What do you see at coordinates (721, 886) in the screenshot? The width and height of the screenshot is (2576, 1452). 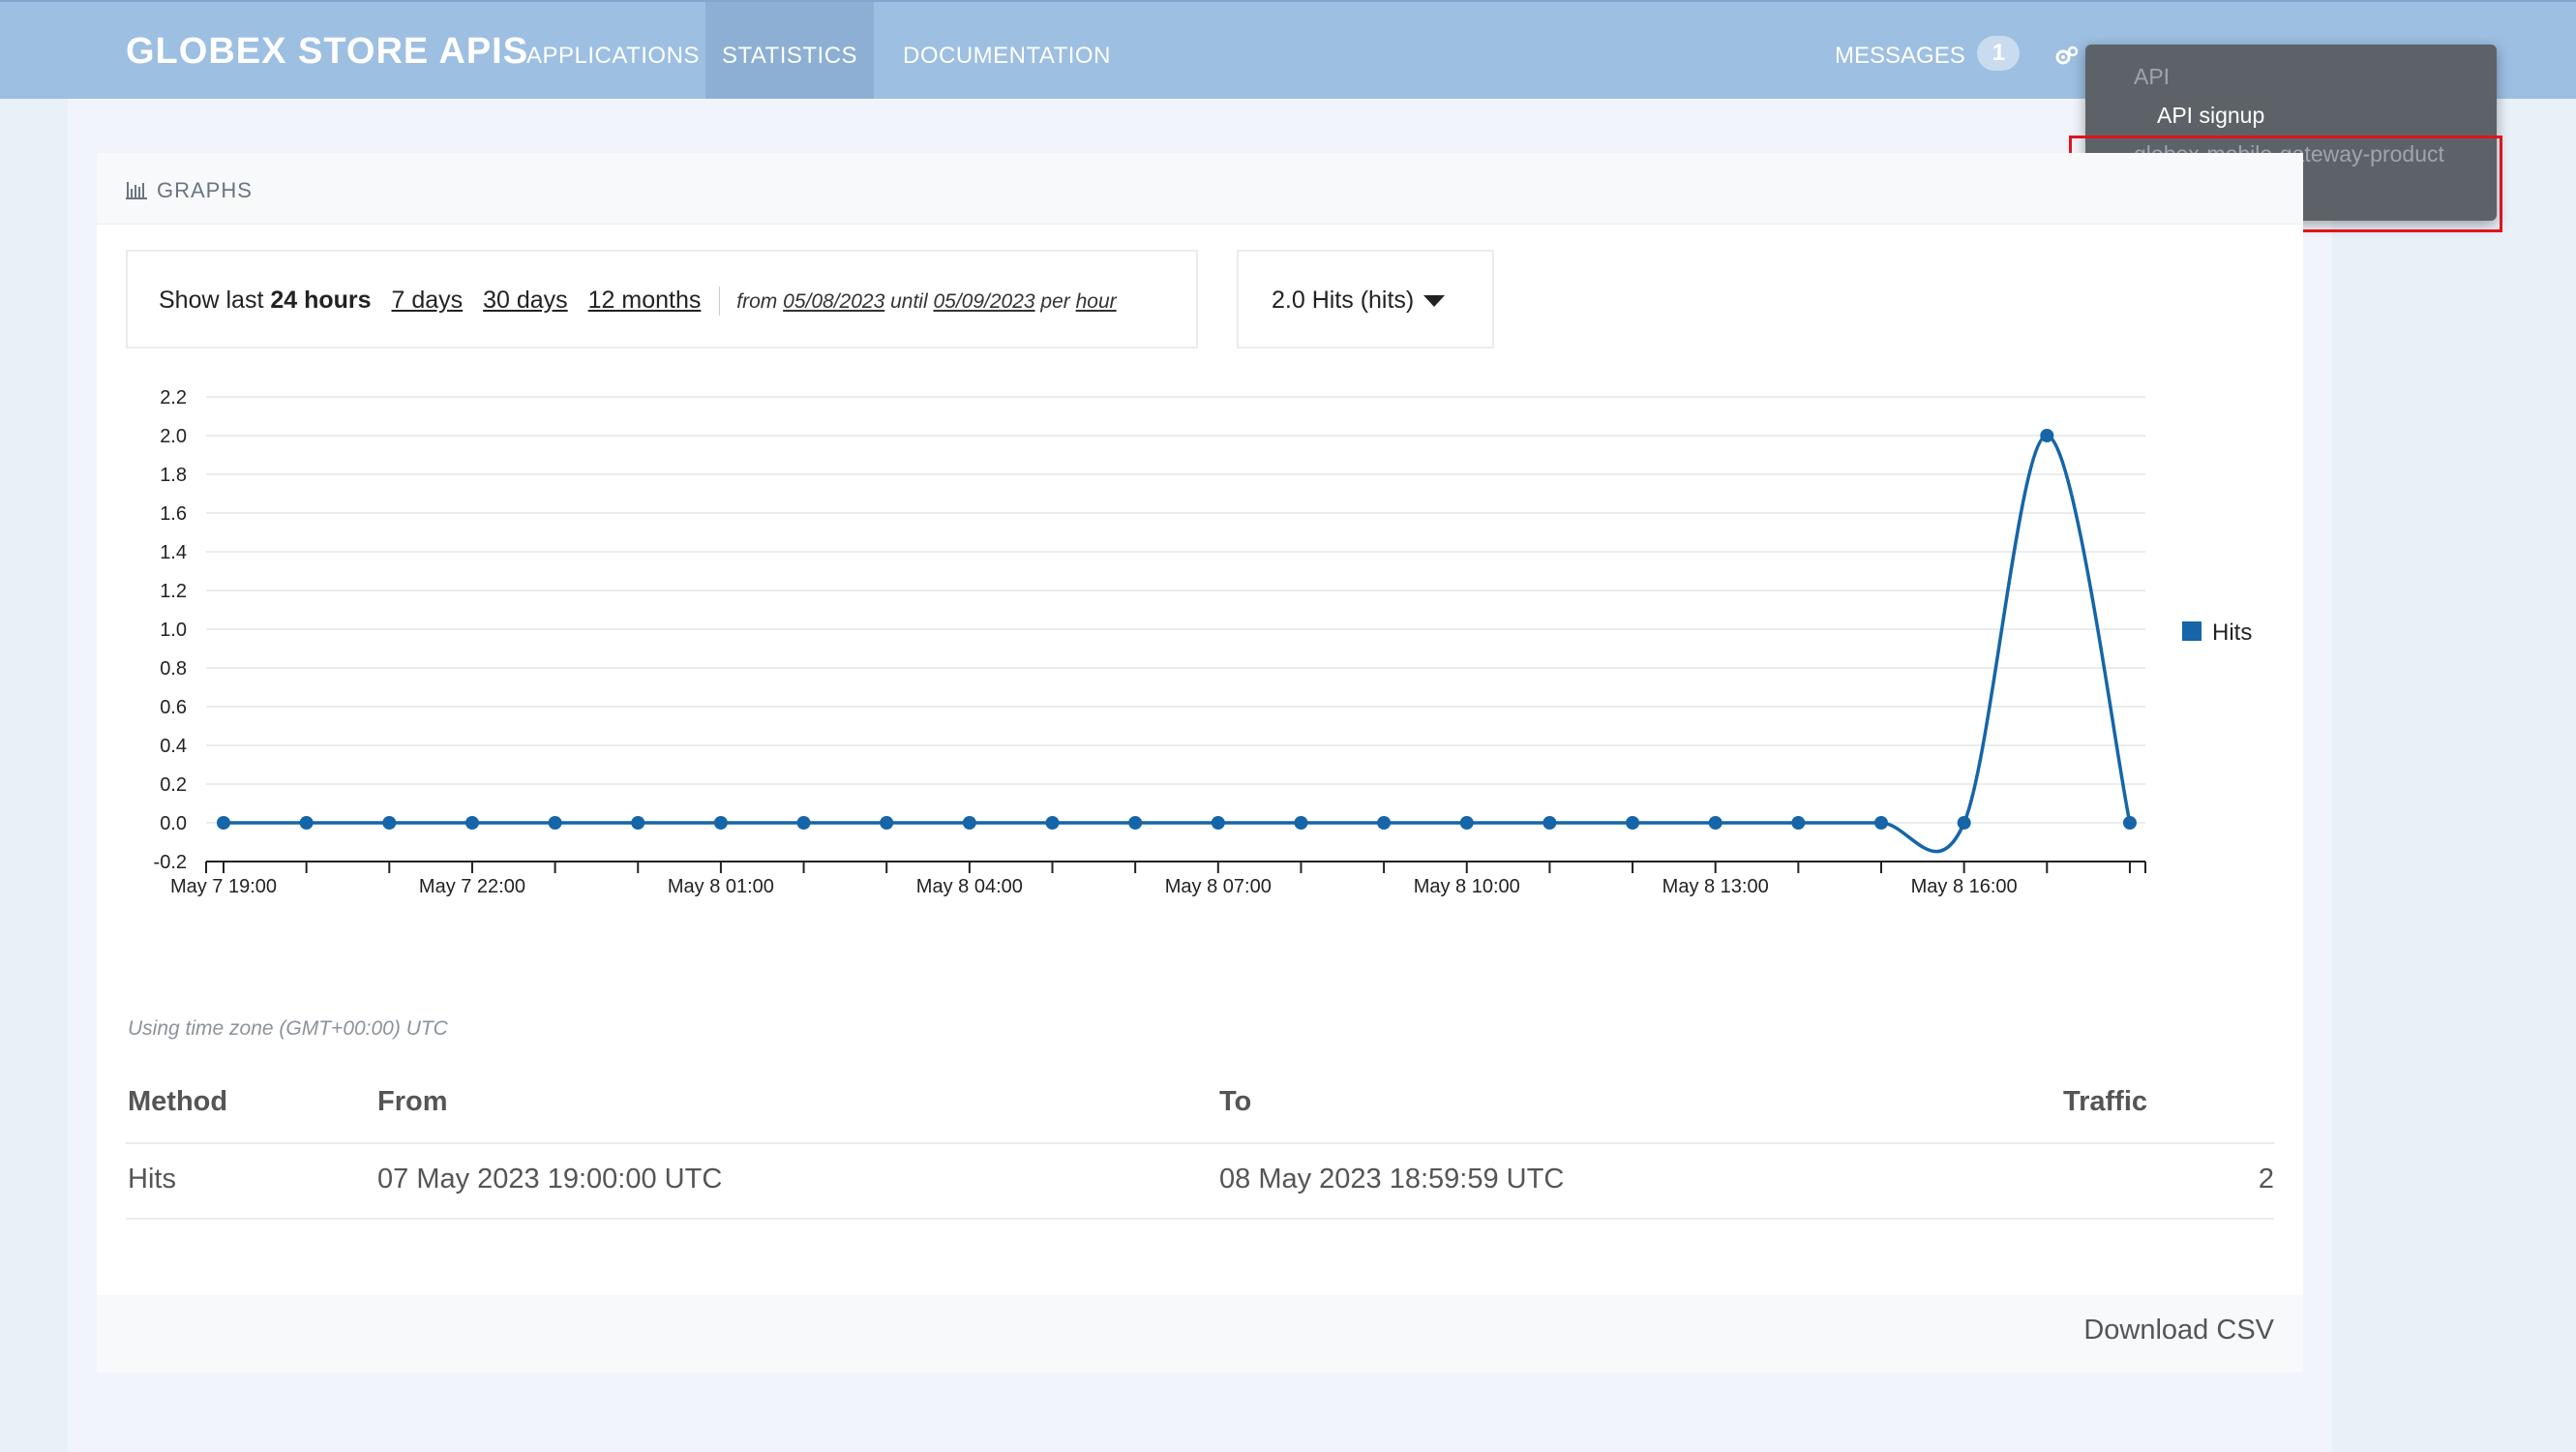 I see `x-tick-label: May 8 01:00` at bounding box center [721, 886].